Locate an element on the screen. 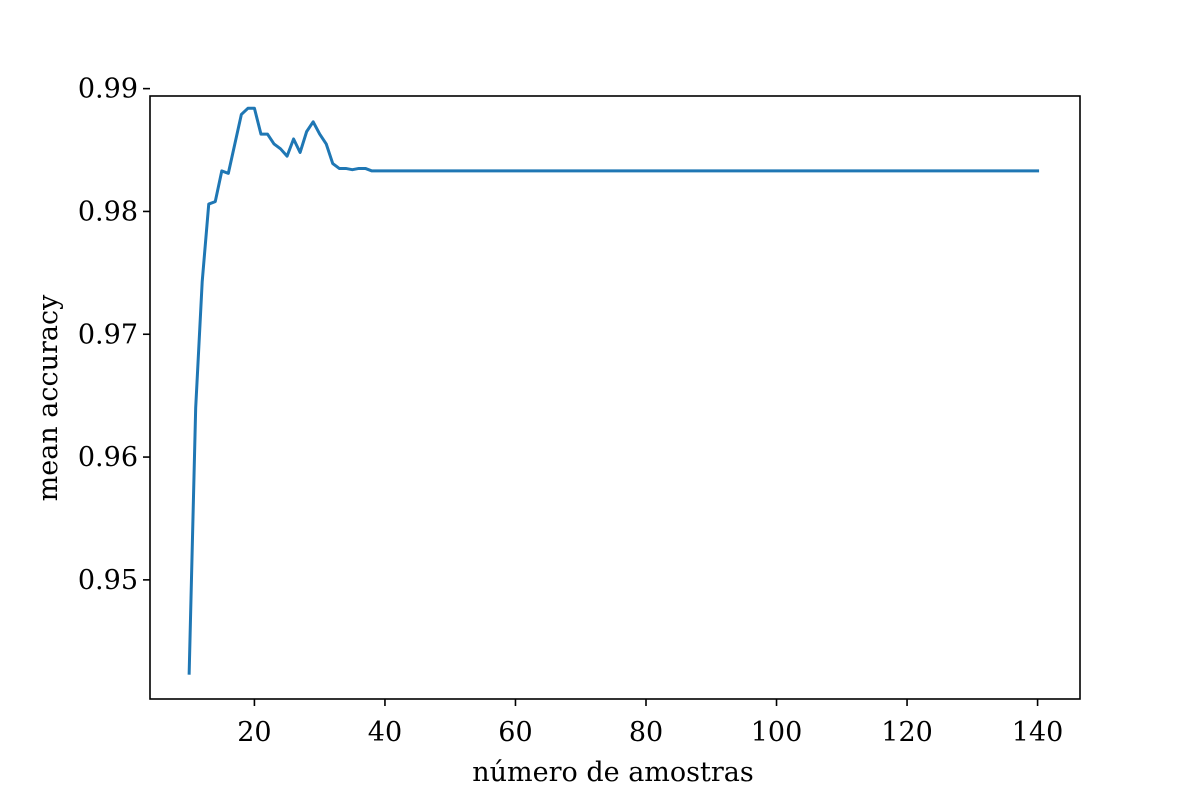 This screenshot has height=800, width=1200. x-tick-label: 140 is located at coordinates (1038, 732).